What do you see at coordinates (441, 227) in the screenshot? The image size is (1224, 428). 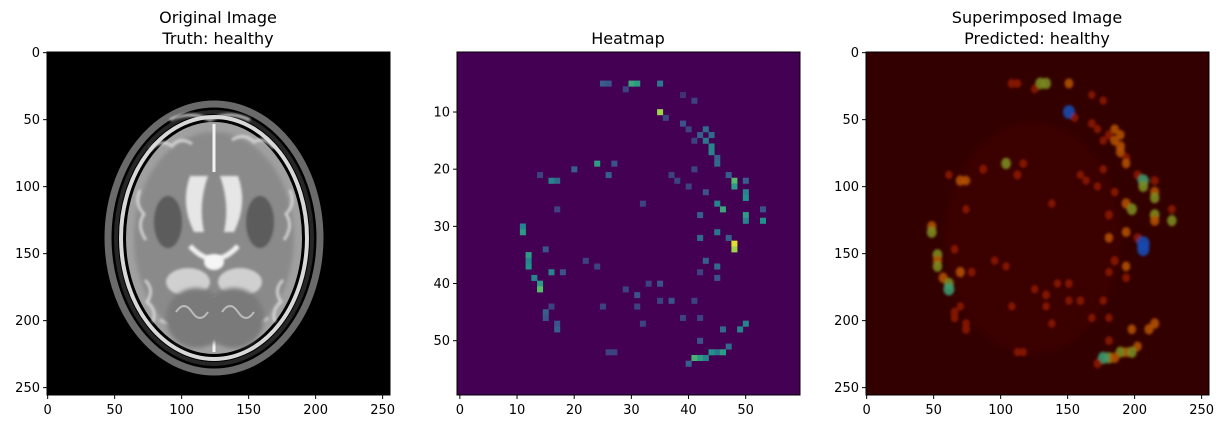 I see `y-tick-label: 30` at bounding box center [441, 227].